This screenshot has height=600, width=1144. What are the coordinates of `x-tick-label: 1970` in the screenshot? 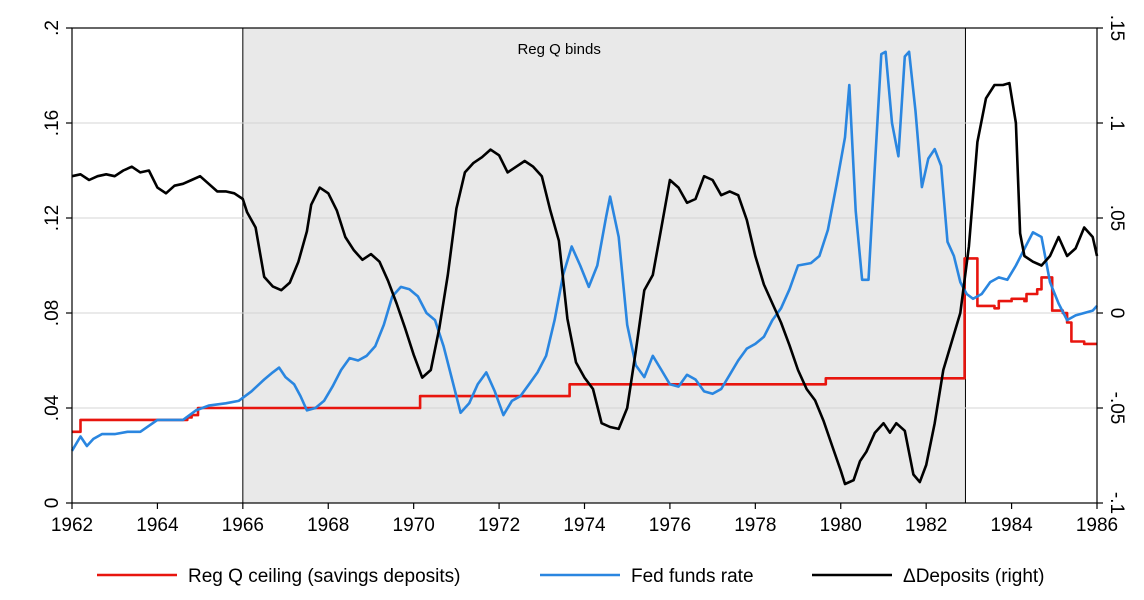 It's located at (414, 525).